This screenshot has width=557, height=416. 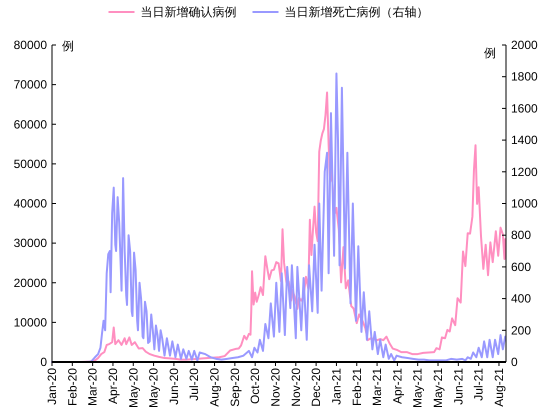 What do you see at coordinates (31, 124) in the screenshot?
I see `y-tick-label: 60000` at bounding box center [31, 124].